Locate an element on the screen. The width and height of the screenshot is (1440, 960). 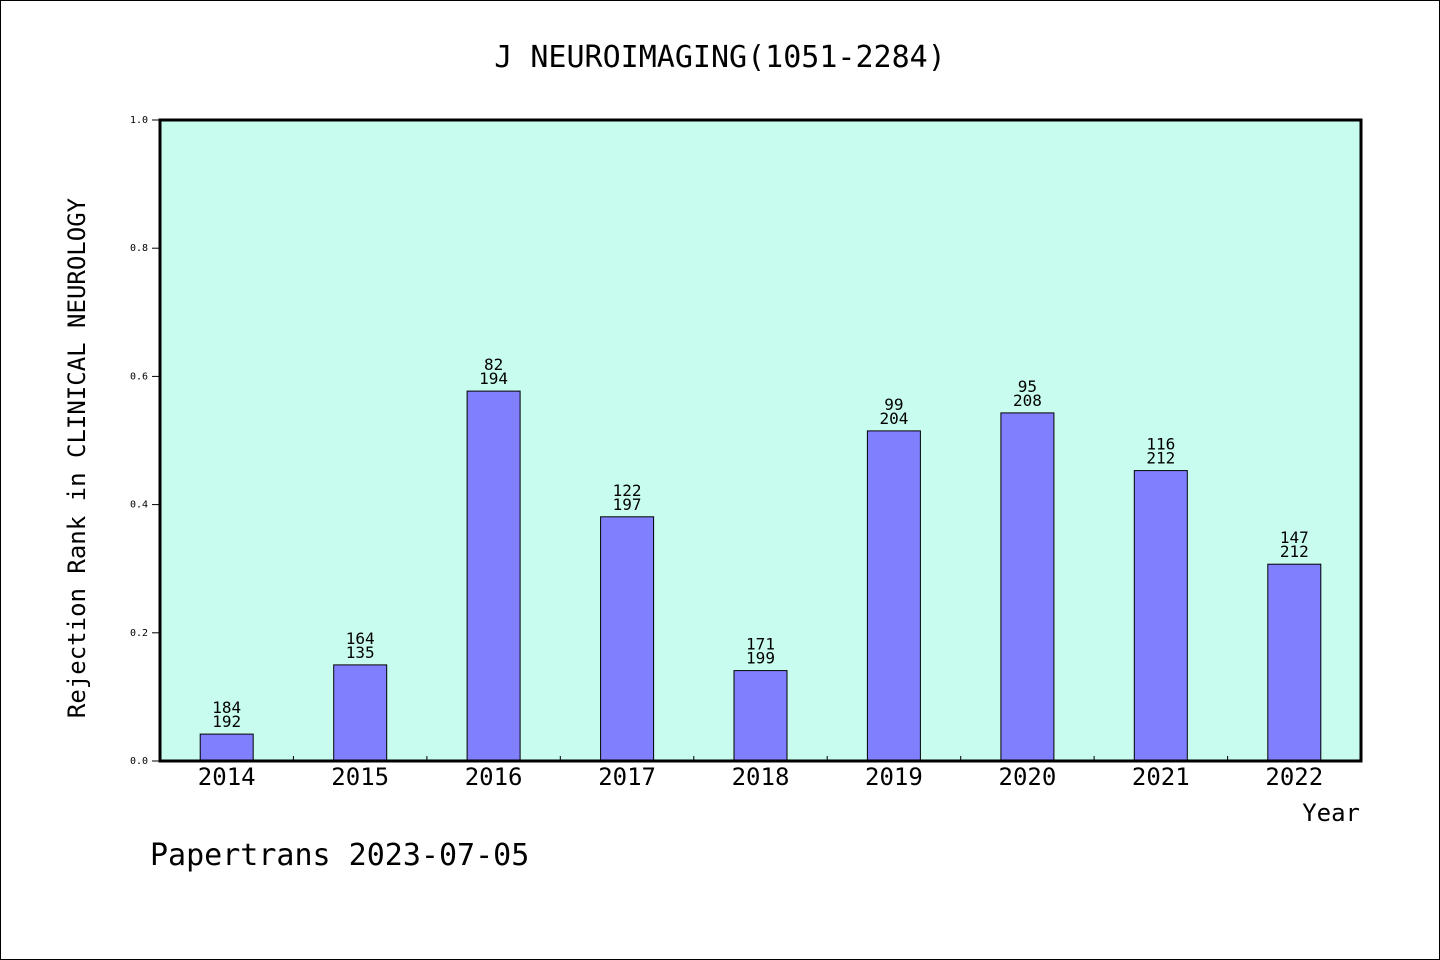
chart-title: J NEUROIMAGING(1051-2284) is located at coordinates (720, 57).